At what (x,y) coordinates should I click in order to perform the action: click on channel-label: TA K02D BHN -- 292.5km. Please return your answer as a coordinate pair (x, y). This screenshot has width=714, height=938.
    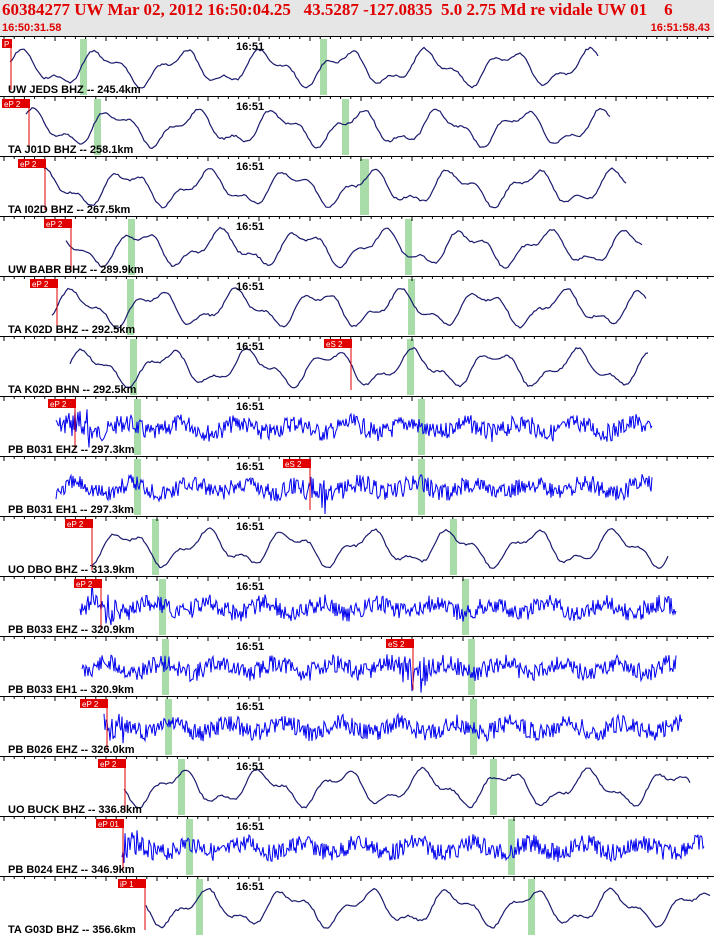
    Looking at the image, I should click on (72, 390).